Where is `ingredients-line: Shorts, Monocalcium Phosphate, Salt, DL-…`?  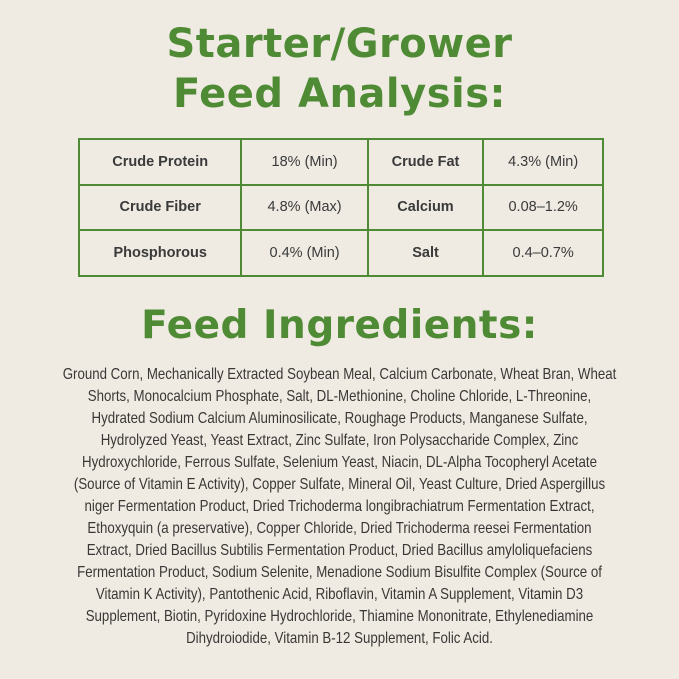
ingredients-line: Shorts, Monocalcium Phosphate, Salt, DL-… is located at coordinates (339, 396).